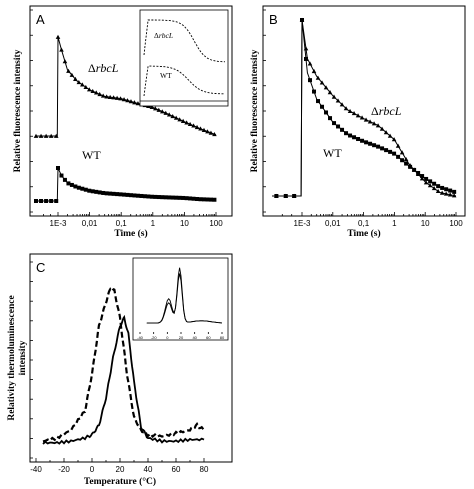  Describe the element at coordinates (166, 75) in the screenshot. I see `panel-a-inset-wt-label: WT` at that location.